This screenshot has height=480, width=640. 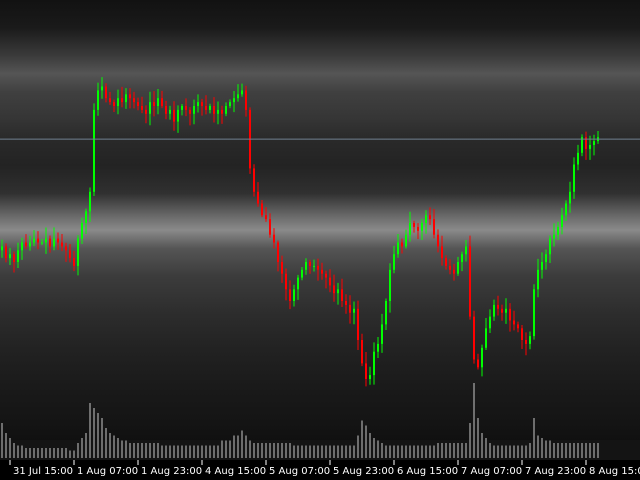 What do you see at coordinates (43, 471) in the screenshot?
I see `time-tick-label: 31 Jul 15:00` at bounding box center [43, 471].